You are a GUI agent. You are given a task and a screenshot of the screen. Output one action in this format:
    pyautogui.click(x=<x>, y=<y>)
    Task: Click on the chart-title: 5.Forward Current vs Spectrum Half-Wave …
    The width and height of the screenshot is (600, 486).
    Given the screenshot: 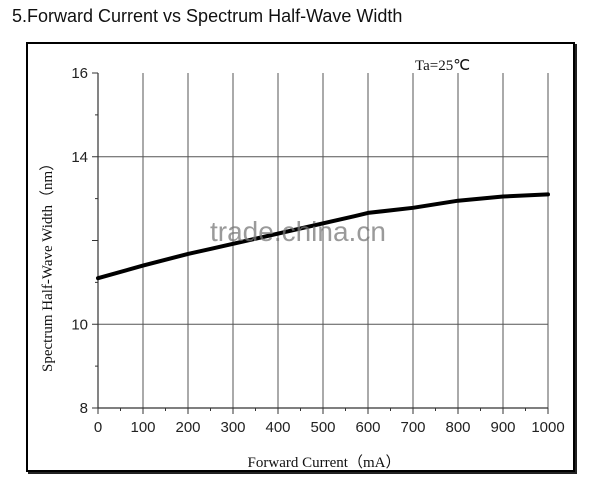 What is the action you would take?
    pyautogui.click(x=207, y=16)
    